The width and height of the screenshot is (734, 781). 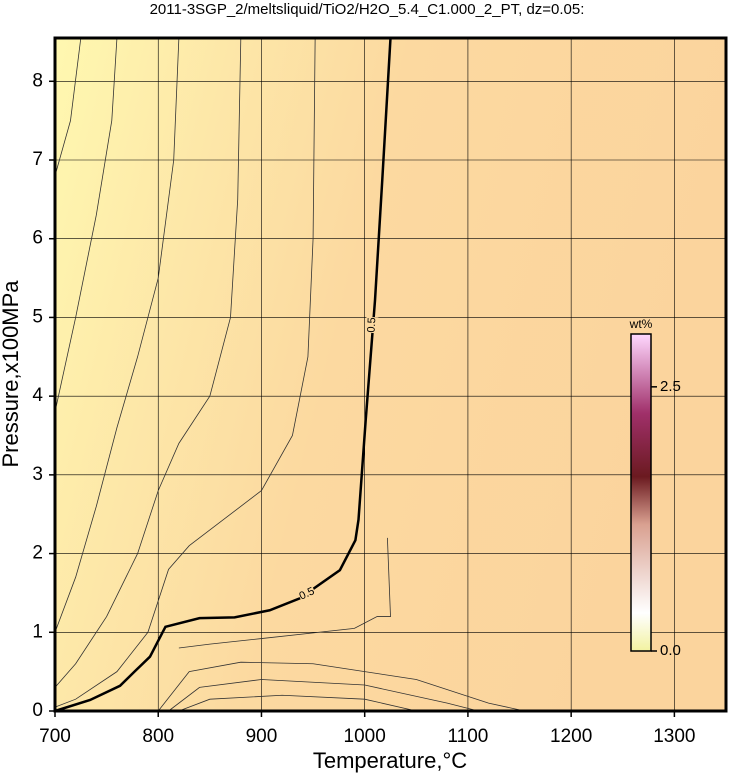 What do you see at coordinates (467, 736) in the screenshot?
I see `x-tick-label: 1100` at bounding box center [467, 736].